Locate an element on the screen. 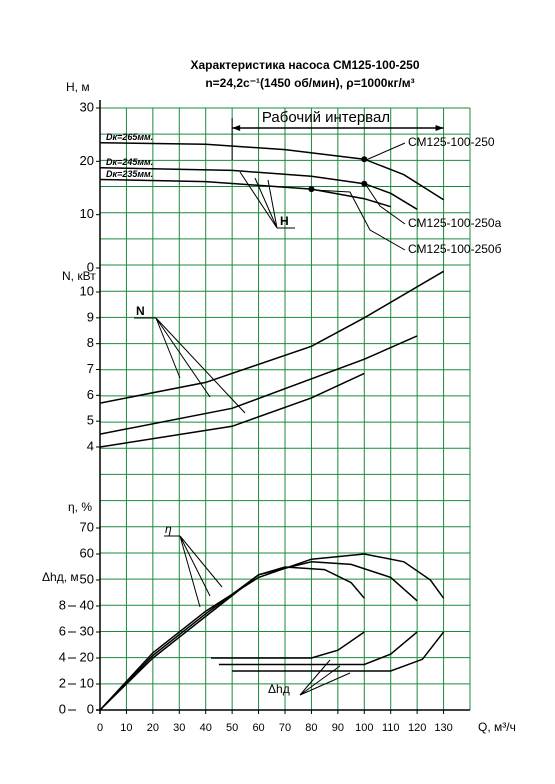 The image size is (555, 784). x-tick-label: 50 is located at coordinates (232, 728).